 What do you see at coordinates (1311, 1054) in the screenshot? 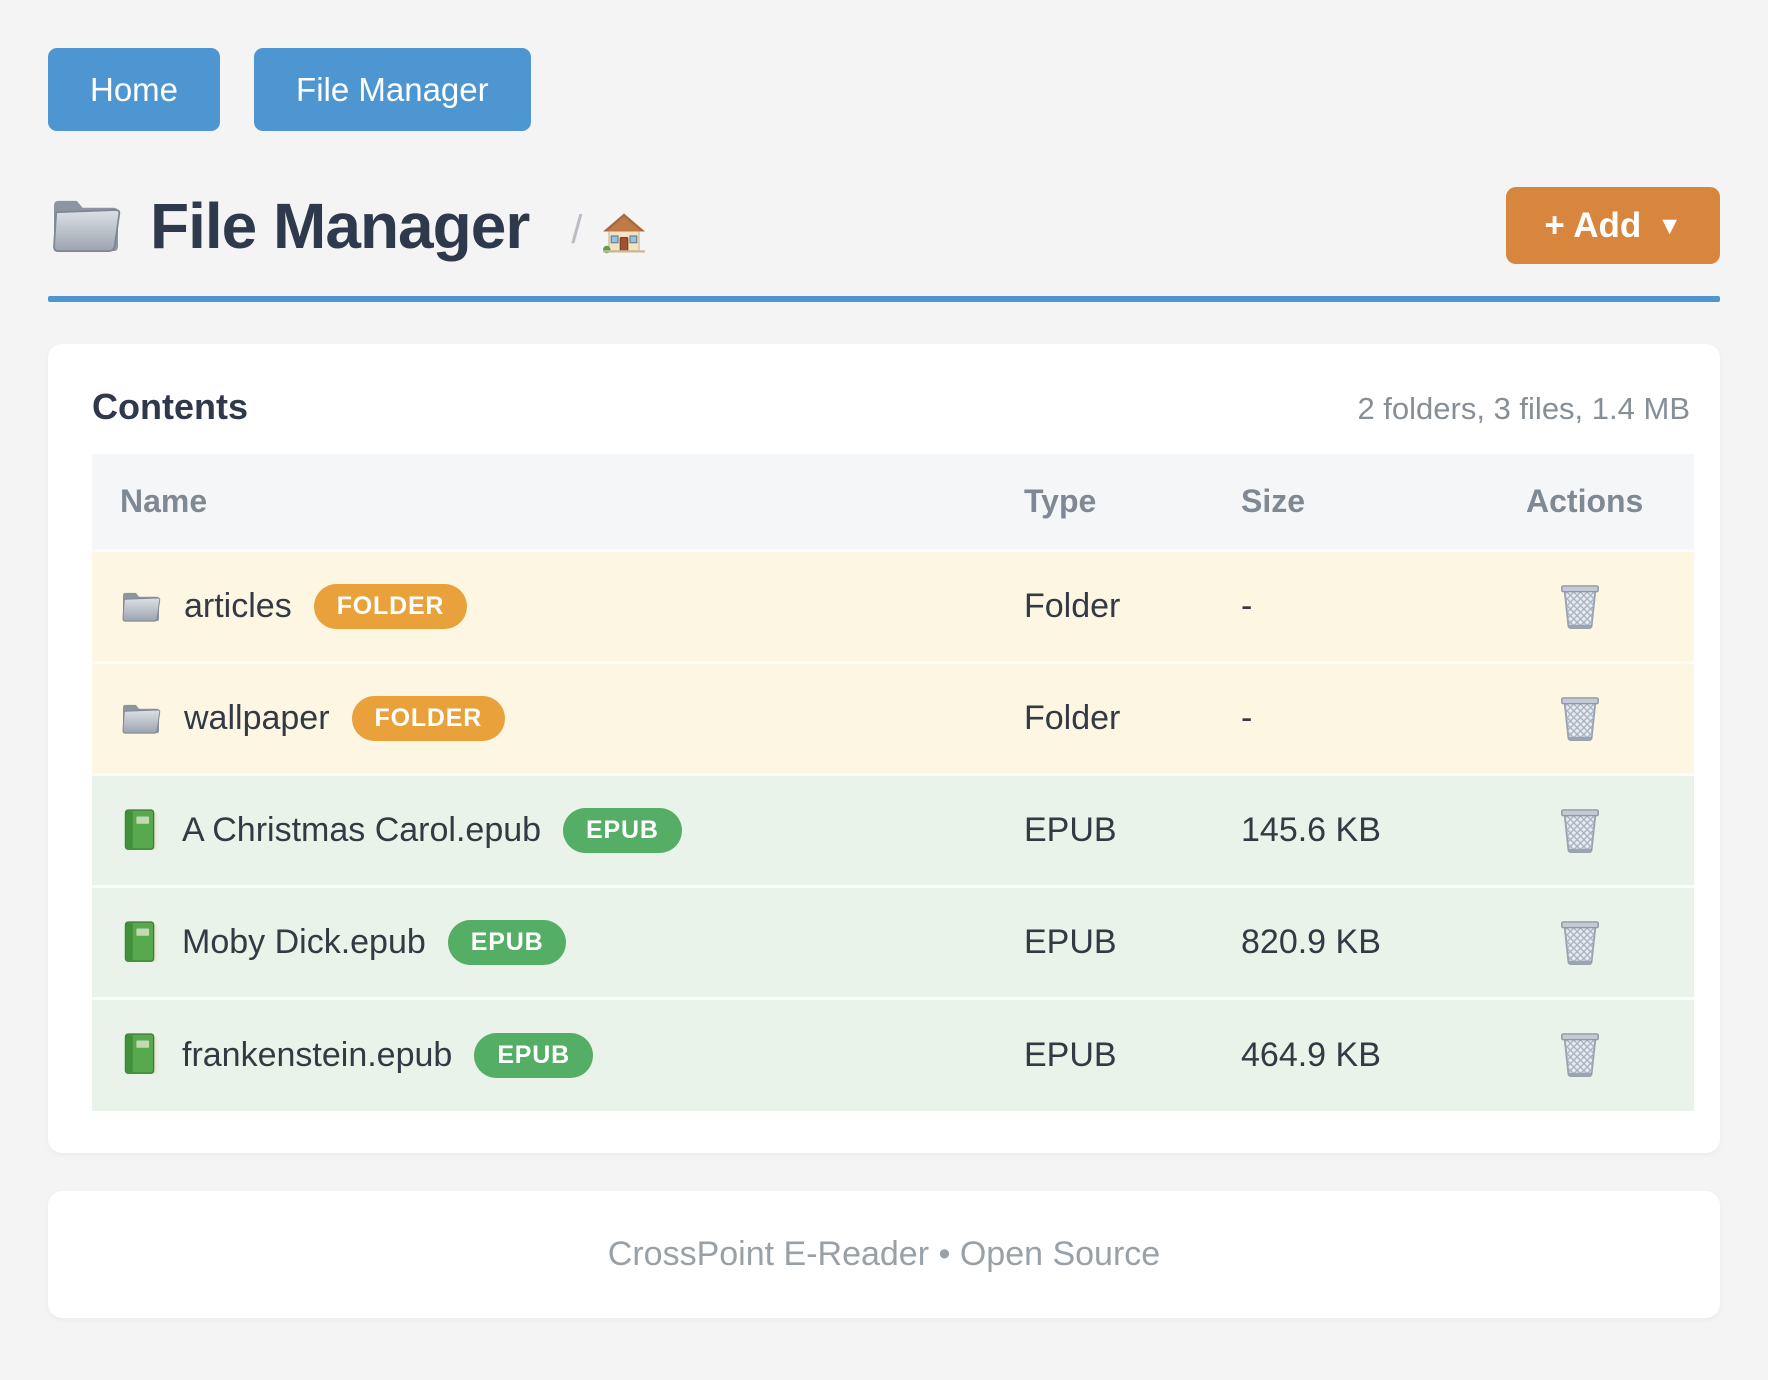
I see `size-cell: 464.9 KB` at bounding box center [1311, 1054].